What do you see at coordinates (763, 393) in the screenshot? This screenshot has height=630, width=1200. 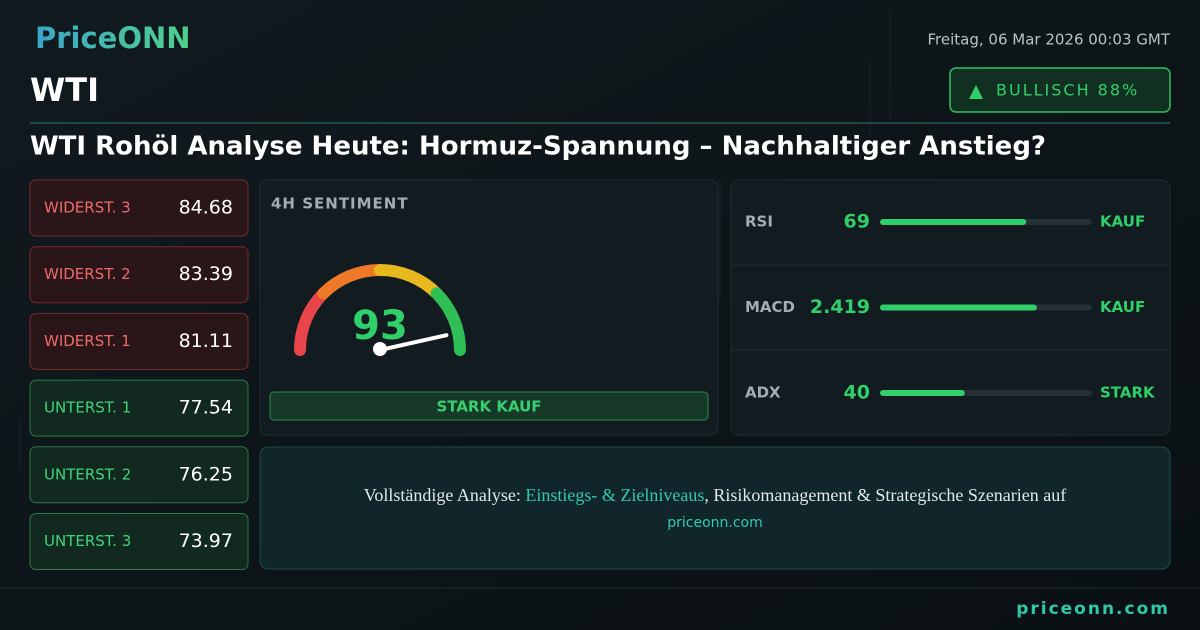 I see `indicator-label: ADX` at bounding box center [763, 393].